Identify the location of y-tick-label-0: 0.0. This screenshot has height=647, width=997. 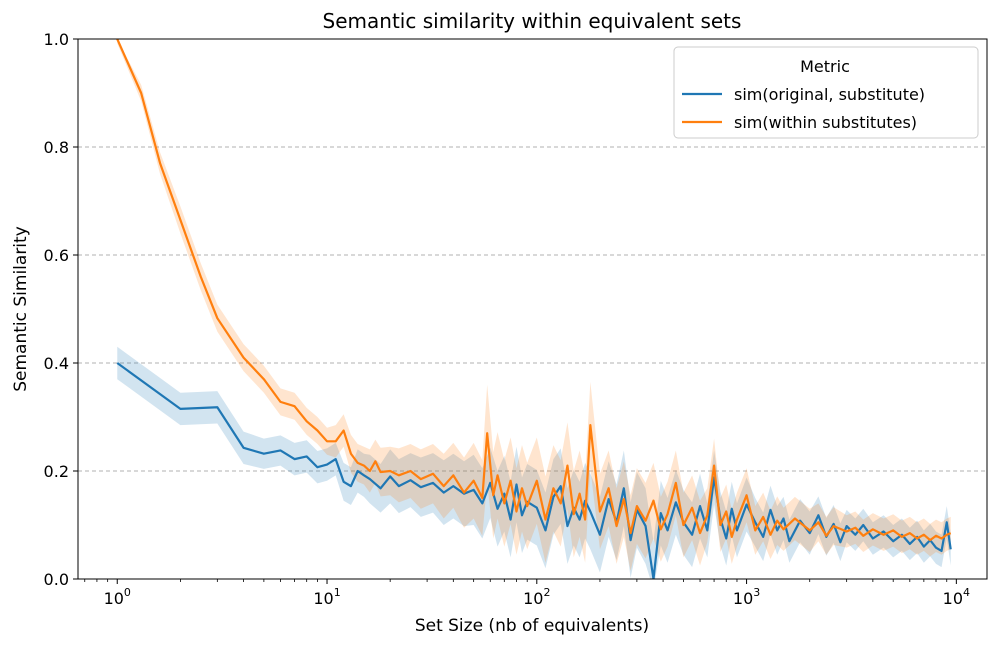
(56, 579).